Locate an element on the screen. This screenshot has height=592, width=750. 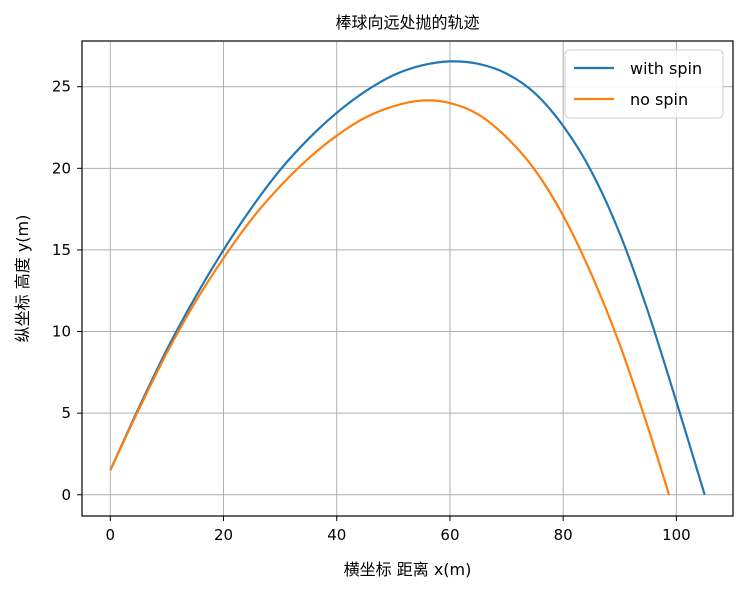
y-axis-ticks: 0 5 10 15 20 25 is located at coordinates (67, 291).